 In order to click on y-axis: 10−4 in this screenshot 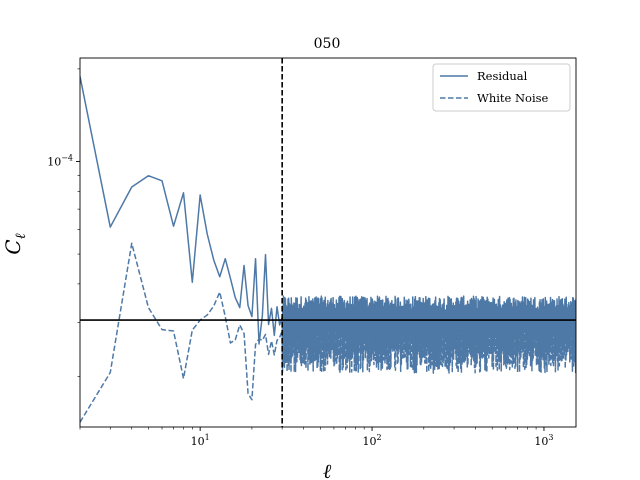, I will do `click(63, 222)`.